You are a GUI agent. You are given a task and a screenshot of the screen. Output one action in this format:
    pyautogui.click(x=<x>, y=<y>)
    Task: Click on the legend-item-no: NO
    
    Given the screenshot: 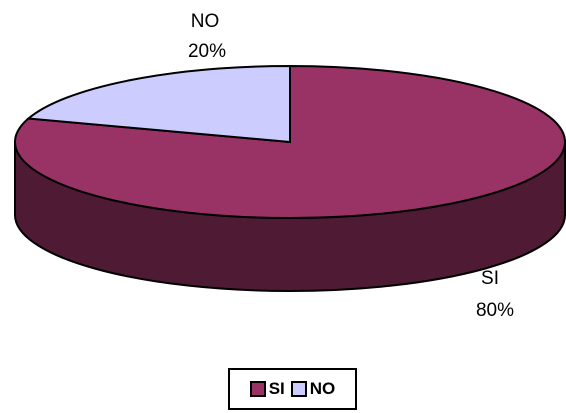 What is the action you would take?
    pyautogui.click(x=313, y=389)
    